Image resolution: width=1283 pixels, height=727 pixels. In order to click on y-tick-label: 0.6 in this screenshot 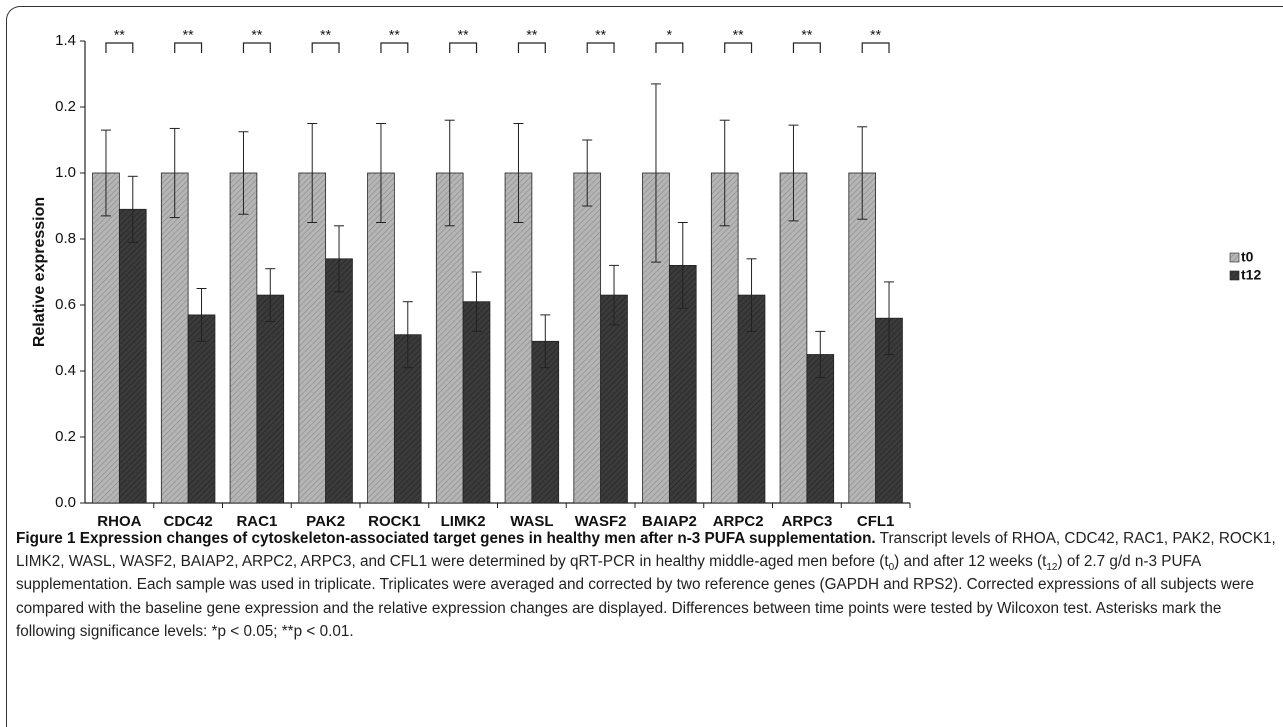, I will do `click(65, 304)`.